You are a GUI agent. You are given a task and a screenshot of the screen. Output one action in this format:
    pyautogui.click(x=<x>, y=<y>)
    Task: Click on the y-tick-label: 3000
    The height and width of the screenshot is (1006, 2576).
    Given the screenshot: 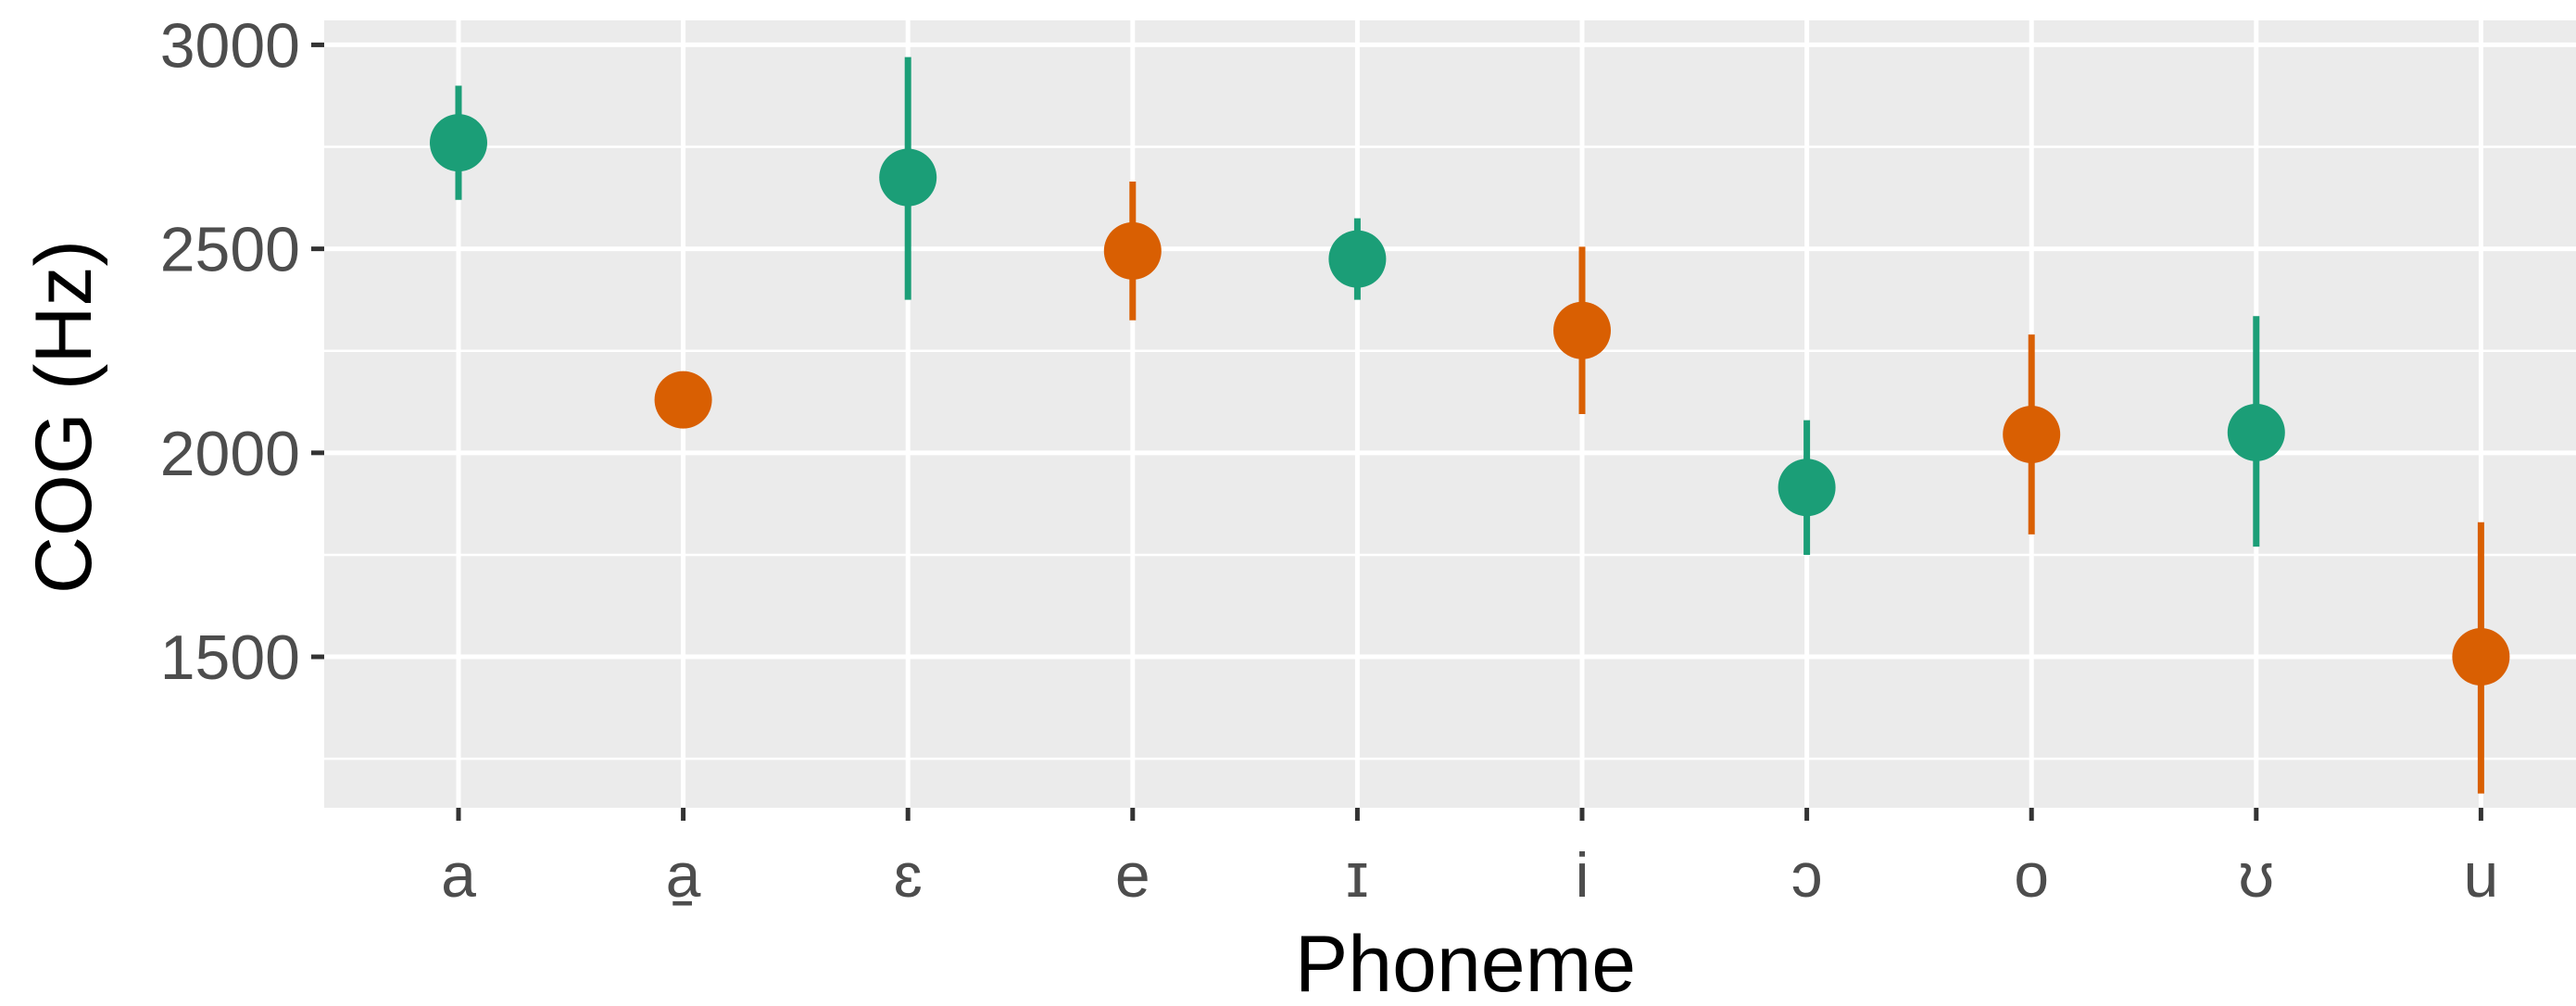 What is the action you would take?
    pyautogui.click(x=230, y=45)
    